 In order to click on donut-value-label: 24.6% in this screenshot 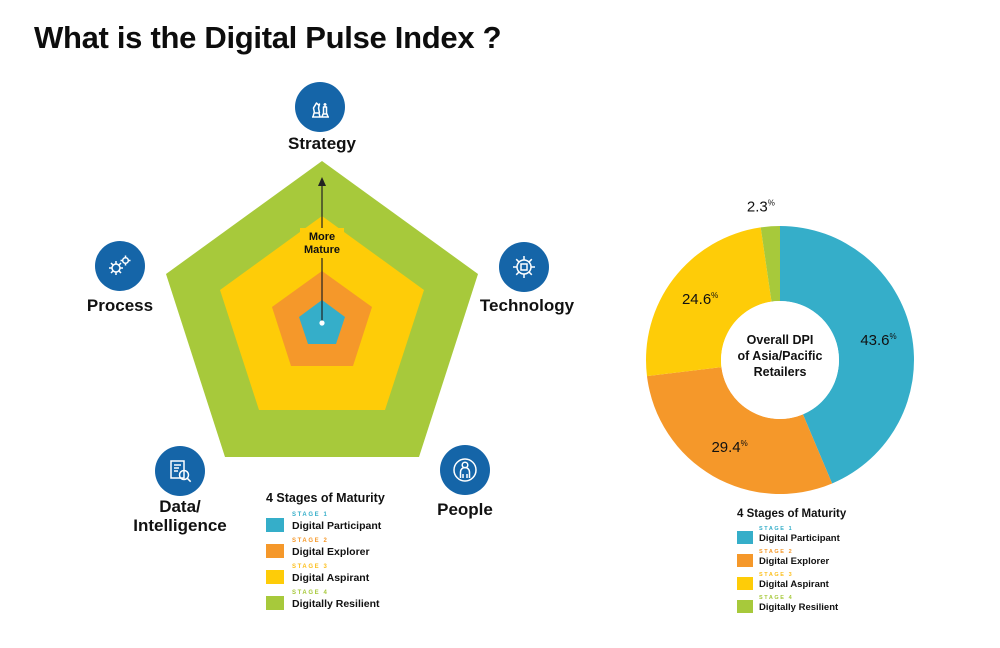, I will do `click(700, 299)`.